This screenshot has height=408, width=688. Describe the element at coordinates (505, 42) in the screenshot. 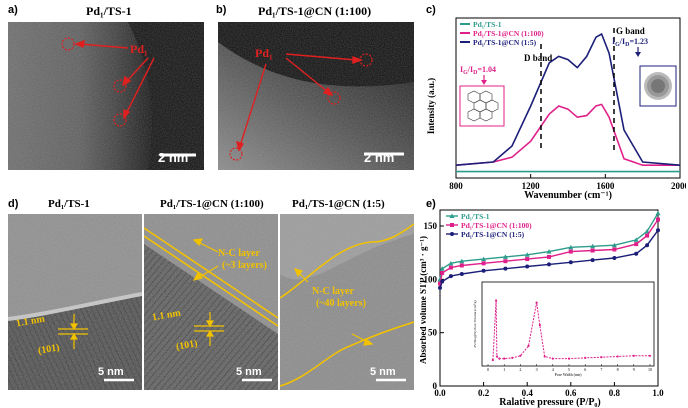

I see `raman-legend-label-2: Pd₁/TS-1@CN (1:5)` at that location.